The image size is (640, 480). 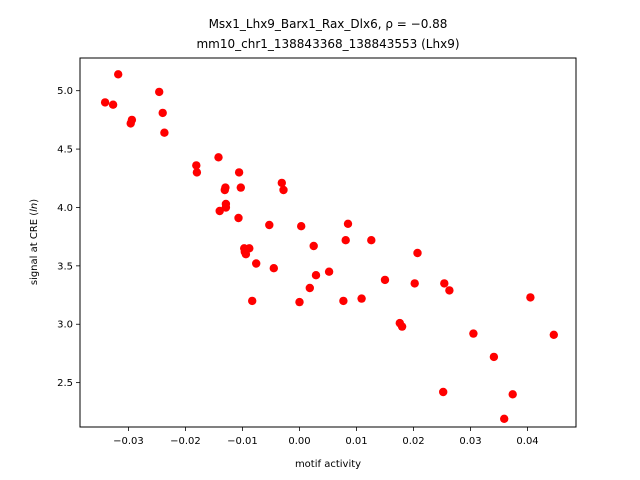 What do you see at coordinates (327, 44) in the screenshot?
I see `chart-title-line2: mm10_chr1_138843368_138843553 (Lhx9)` at bounding box center [327, 44].